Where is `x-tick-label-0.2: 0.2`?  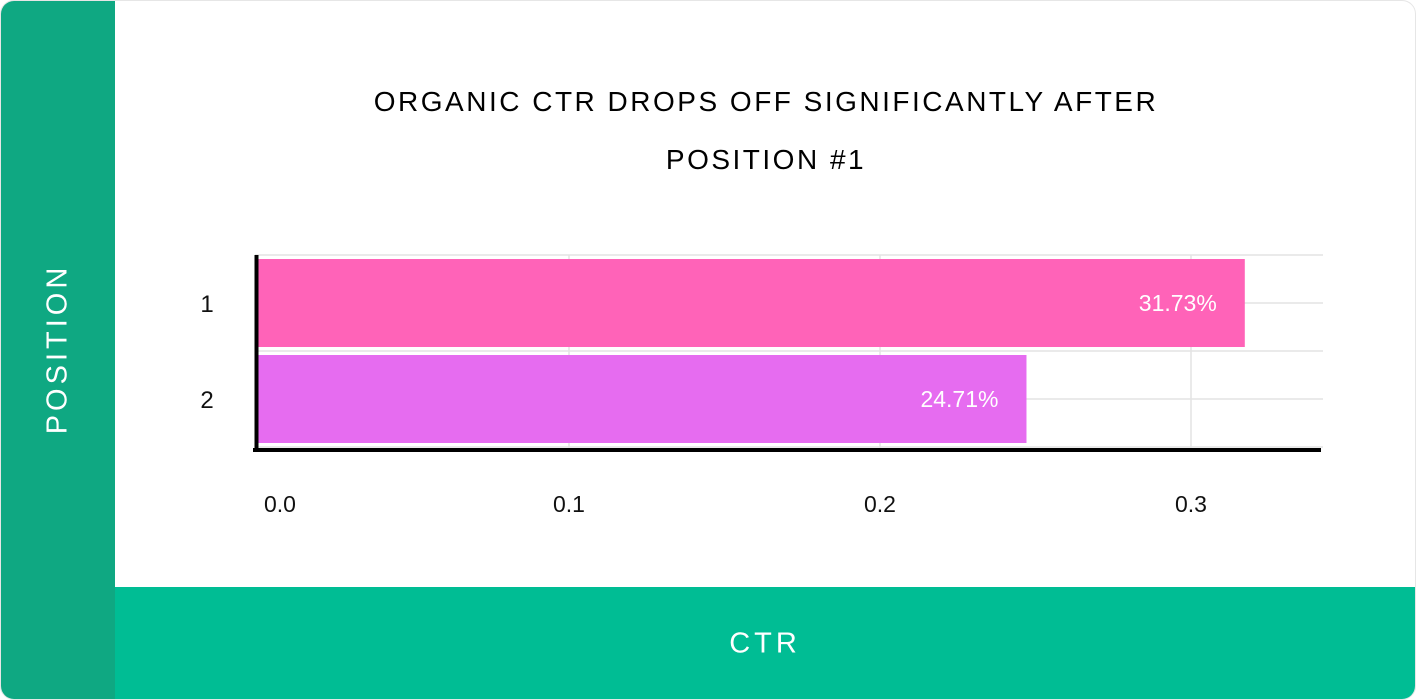
x-tick-label-0.2: 0.2 is located at coordinates (880, 504).